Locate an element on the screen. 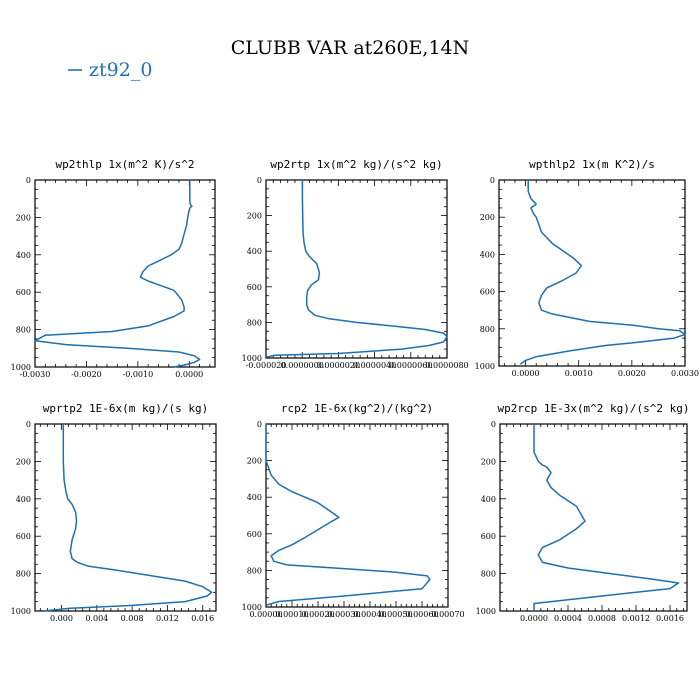 This screenshot has height=700, width=700. x-tick-label: 0.00000 is located at coordinates (265, 614).